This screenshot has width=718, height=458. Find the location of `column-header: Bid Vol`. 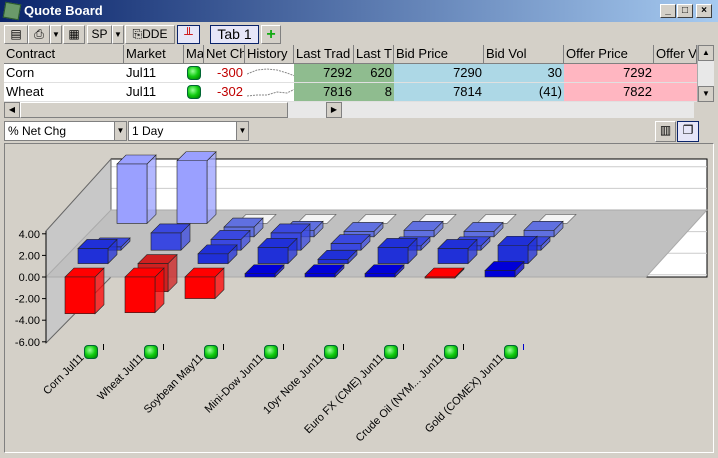

column-header: Bid Vol is located at coordinates (524, 54).